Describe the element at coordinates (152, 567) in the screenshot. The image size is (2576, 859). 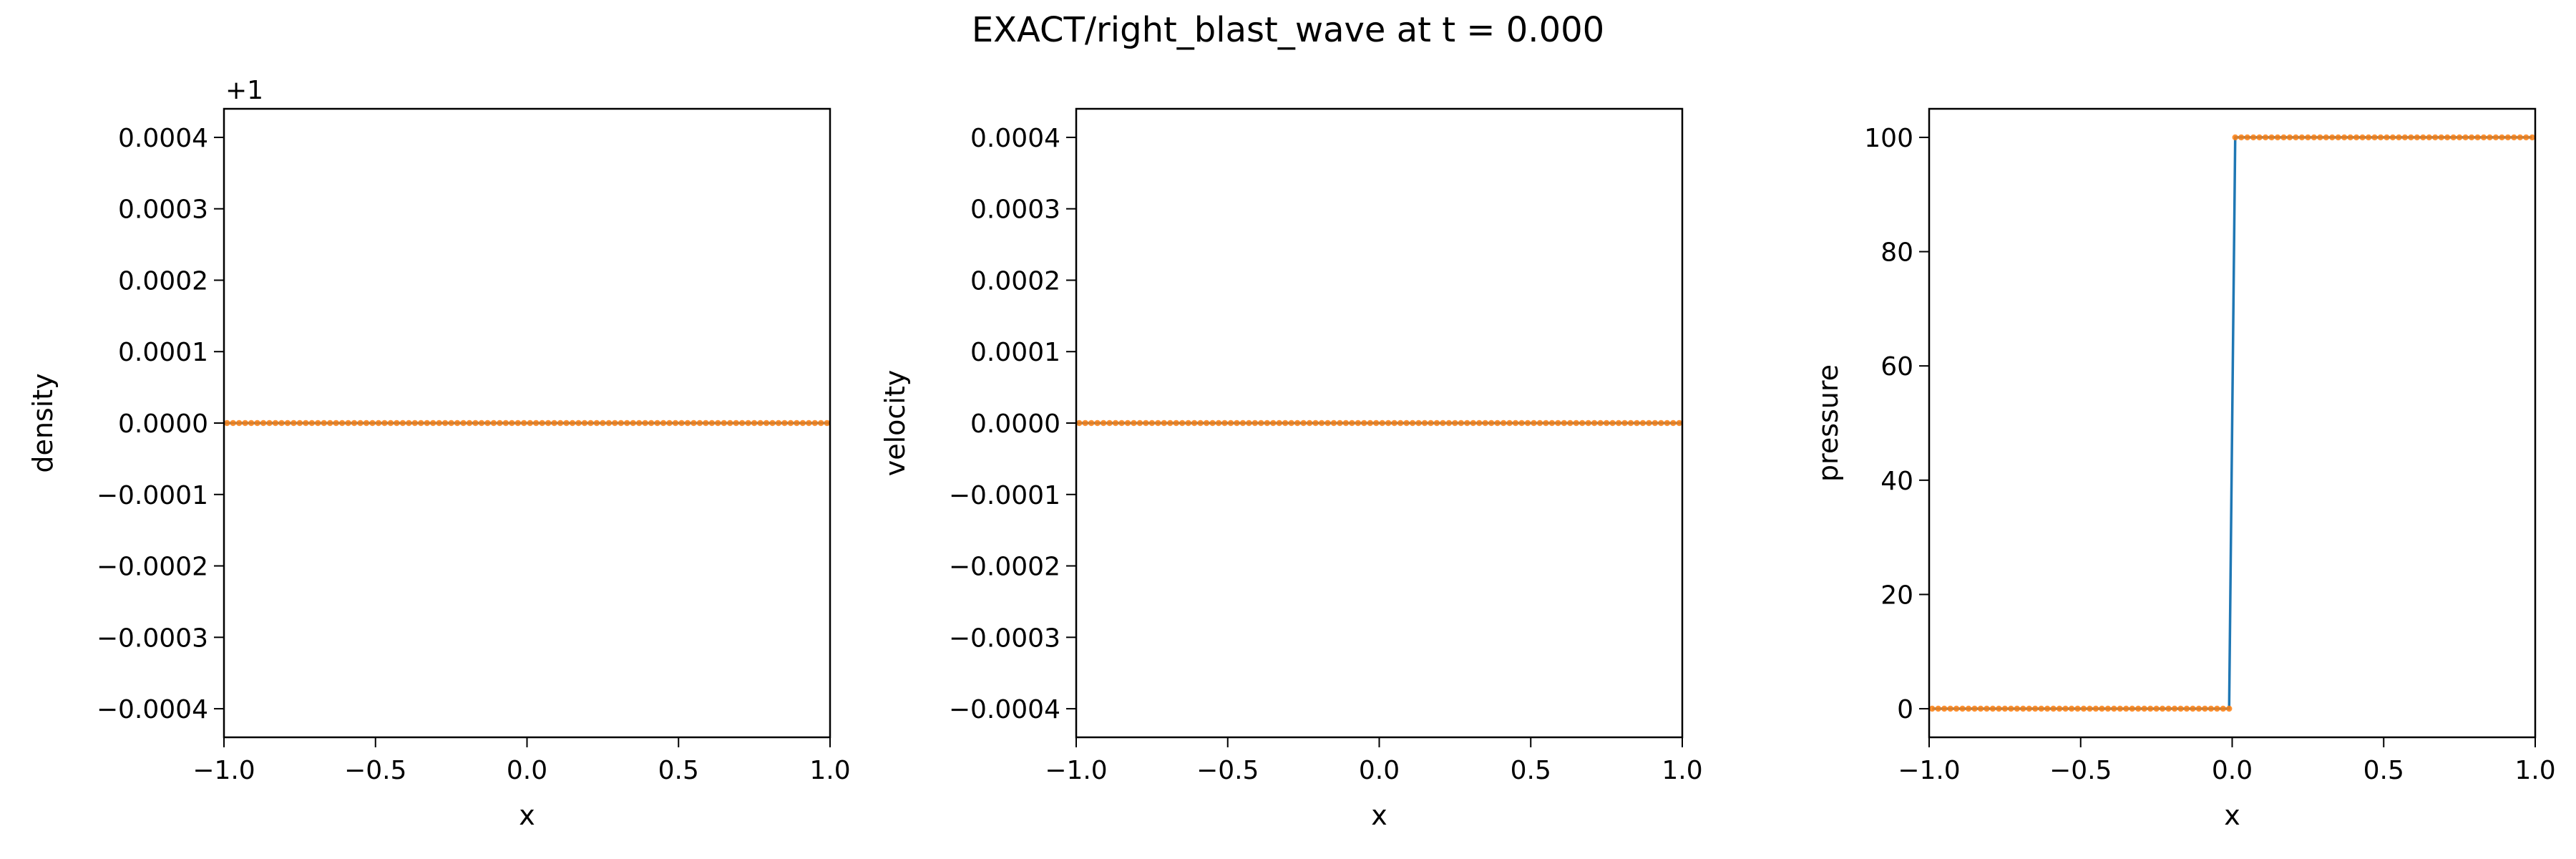
I see `density-ytick-label: −0.0002` at that location.